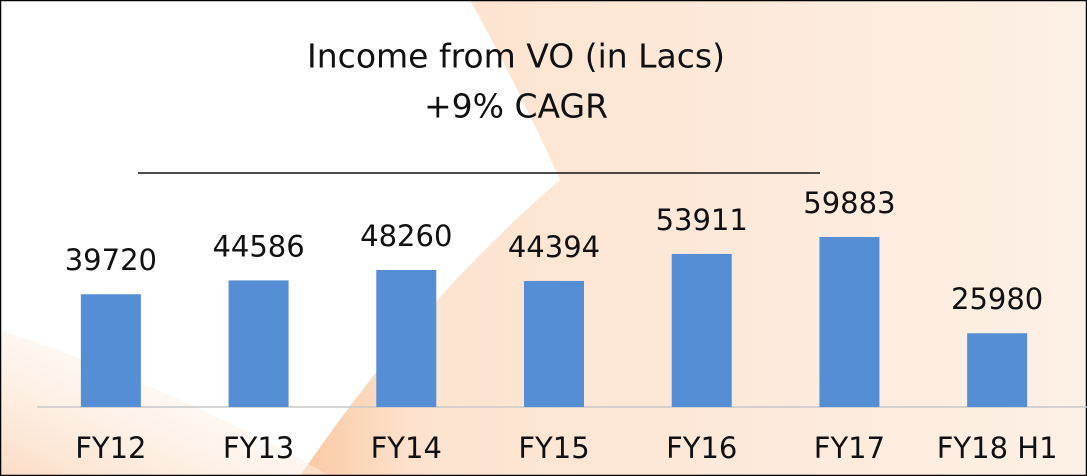 The width and height of the screenshot is (1087, 476). What do you see at coordinates (406, 236) in the screenshot?
I see `data-label: 48260` at bounding box center [406, 236].